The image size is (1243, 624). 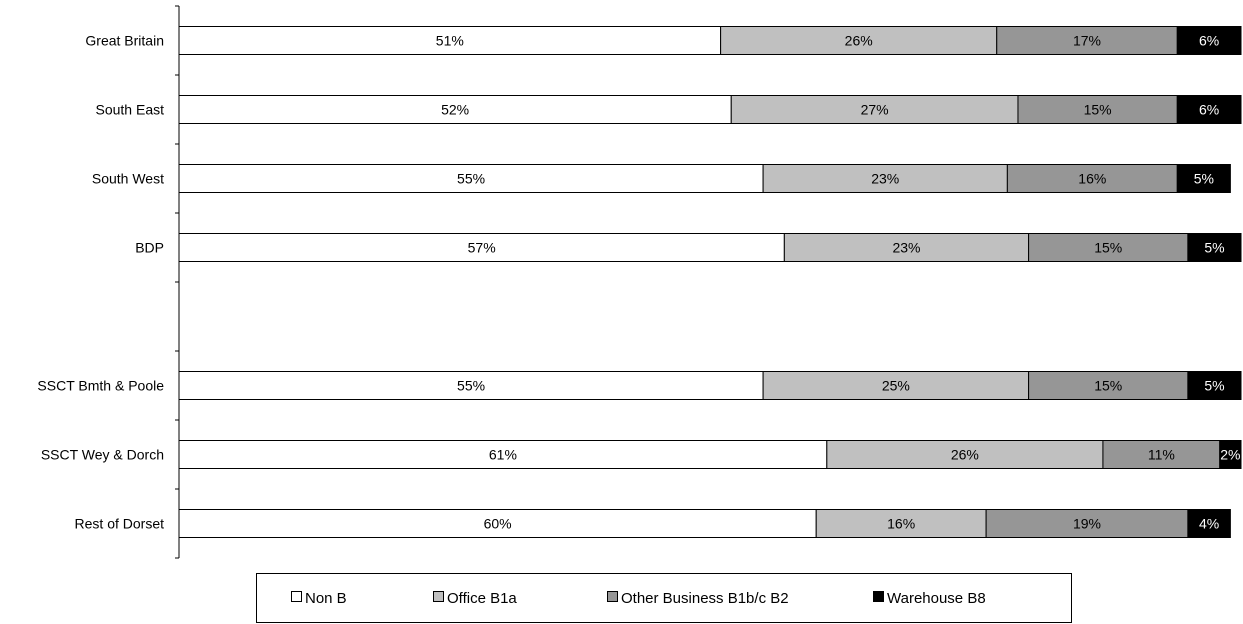 I want to click on legend-label: Non B, so click(x=326, y=598).